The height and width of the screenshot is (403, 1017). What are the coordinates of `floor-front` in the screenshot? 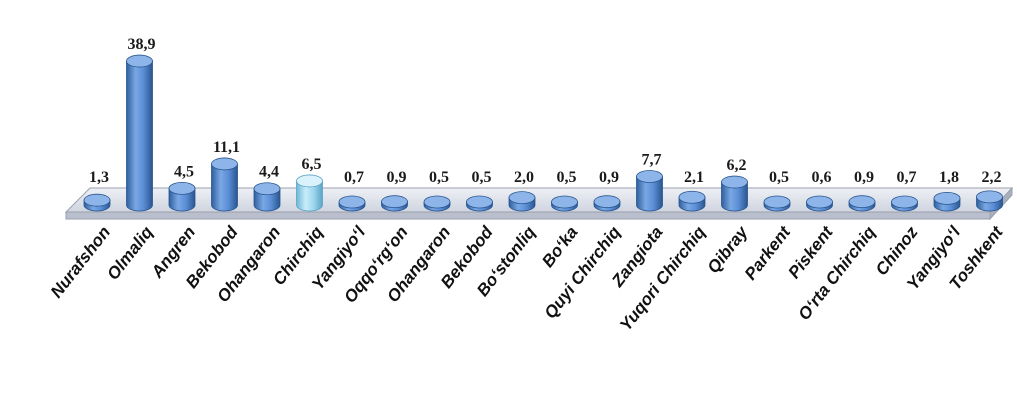 It's located at (528, 215).